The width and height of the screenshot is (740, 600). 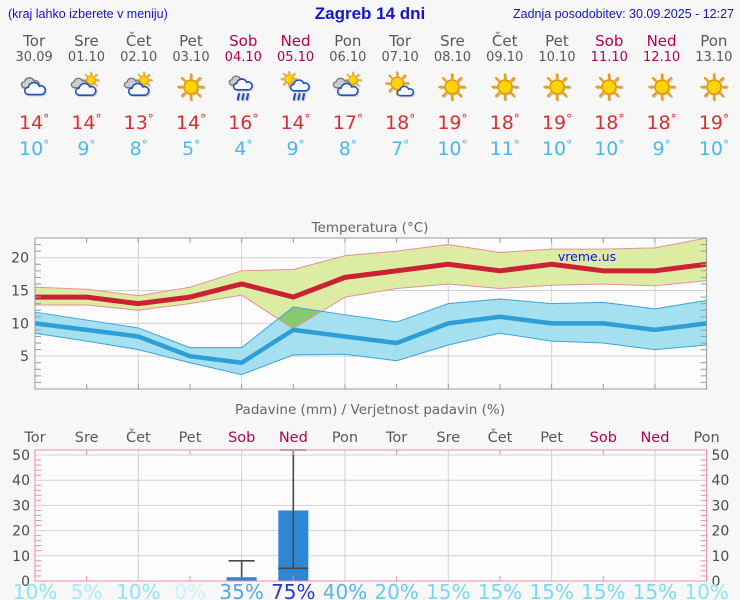 I want to click on low-temperature: 11°, so click(x=504, y=149).